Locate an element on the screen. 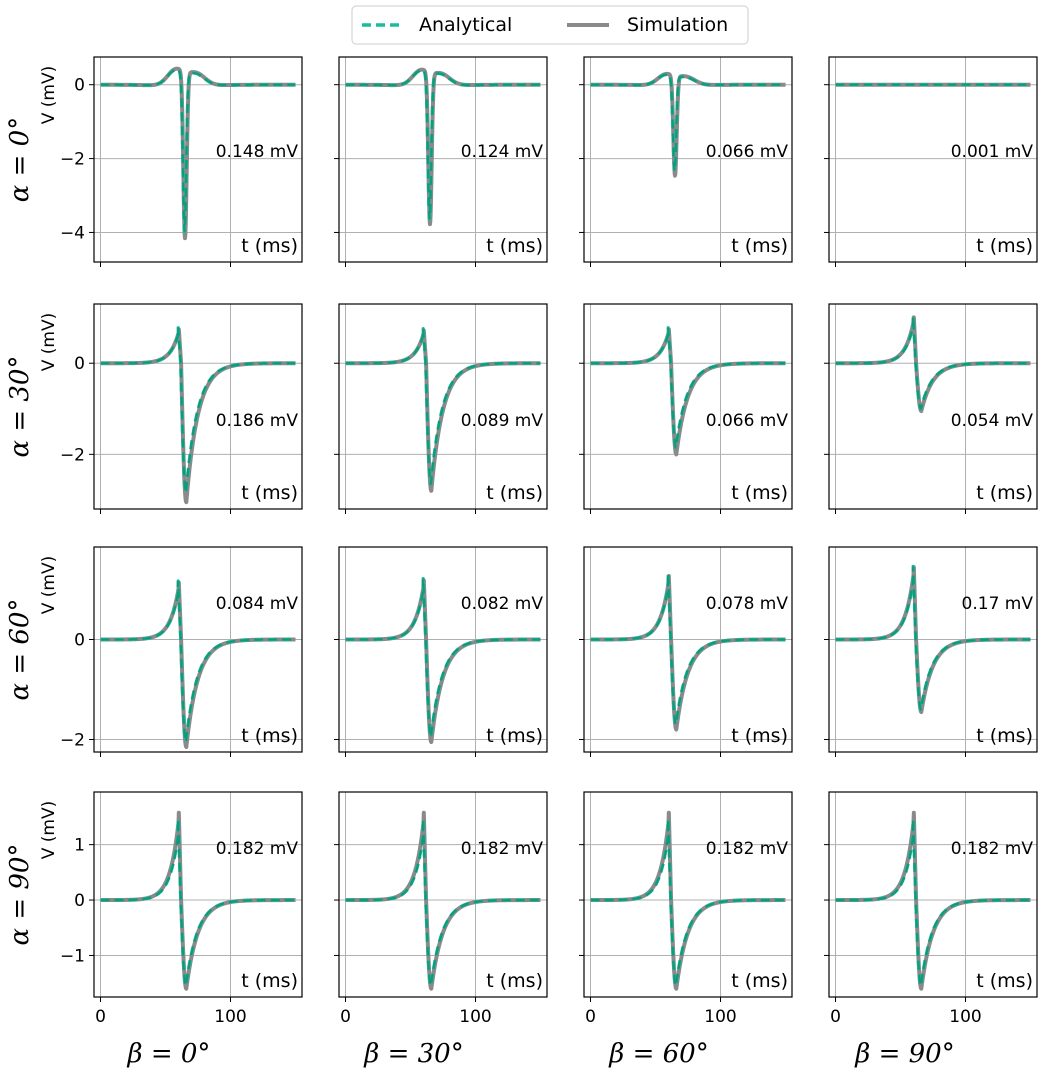 The image size is (1045, 1080). amplitude-annotation: 0.148 mV is located at coordinates (257, 152).